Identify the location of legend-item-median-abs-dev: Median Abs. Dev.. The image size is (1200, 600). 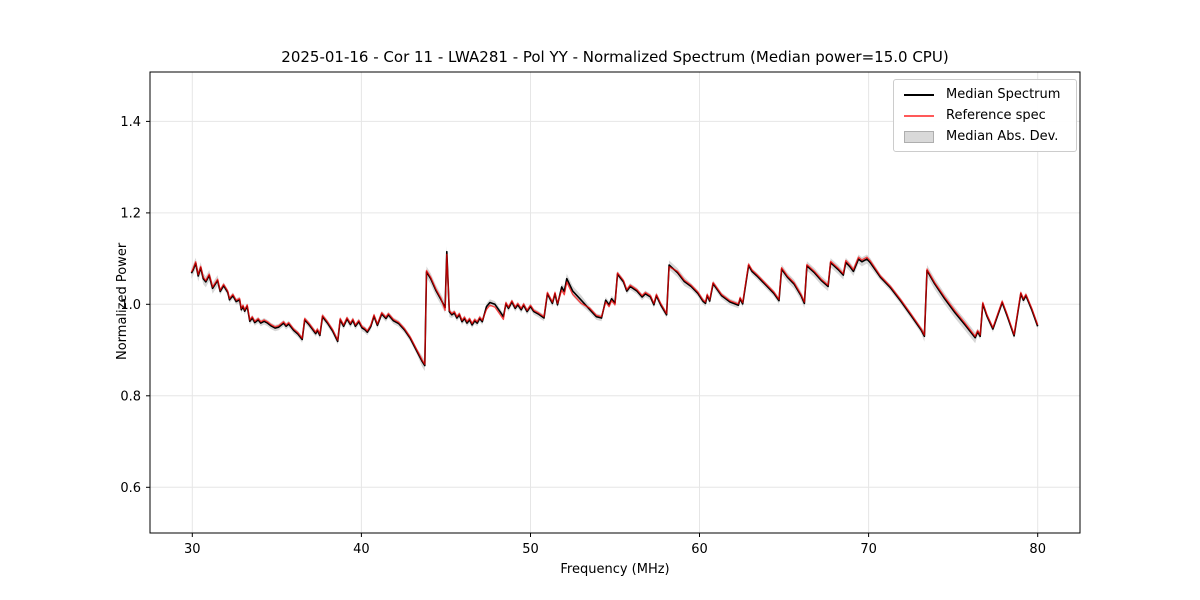
(985, 136).